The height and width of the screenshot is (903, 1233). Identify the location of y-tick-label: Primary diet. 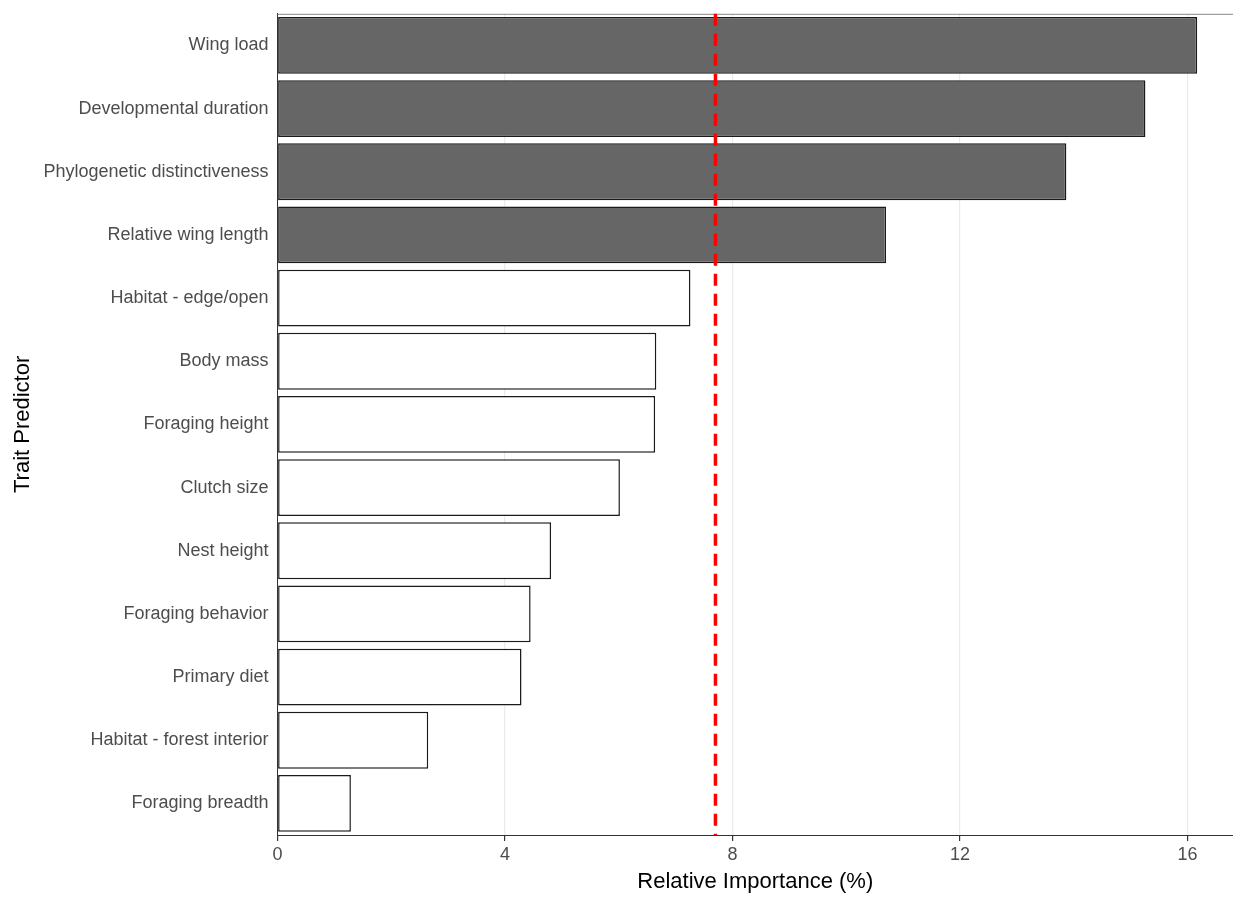
(220, 676).